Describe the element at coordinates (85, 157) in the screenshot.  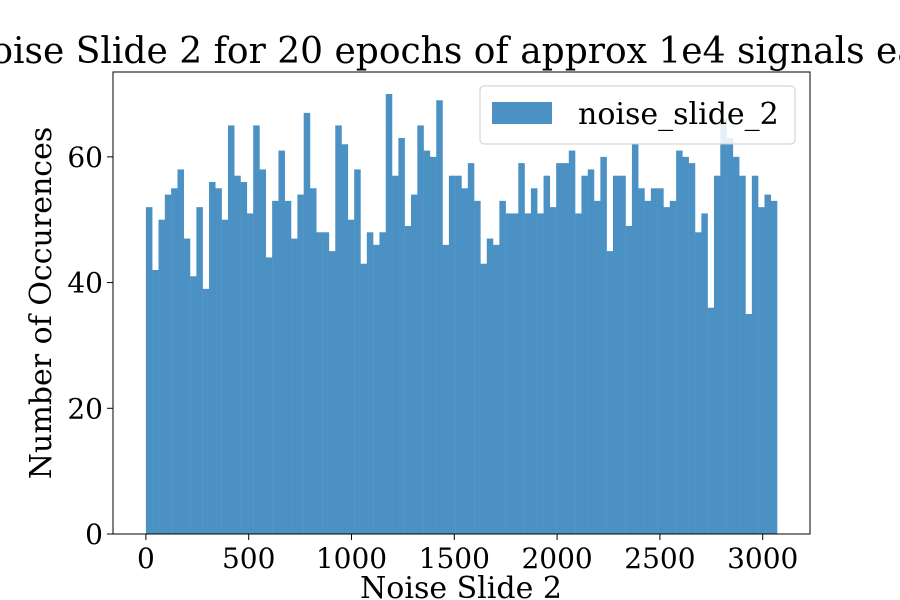
I see `y-tick-label: 60` at that location.